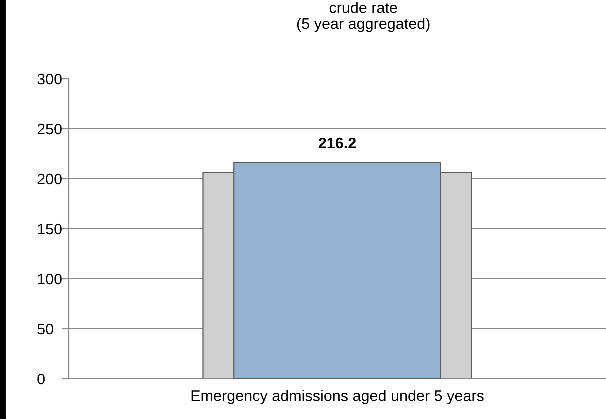 The width and height of the screenshot is (606, 419). I want to click on y-tick-label: 0, so click(41, 379).